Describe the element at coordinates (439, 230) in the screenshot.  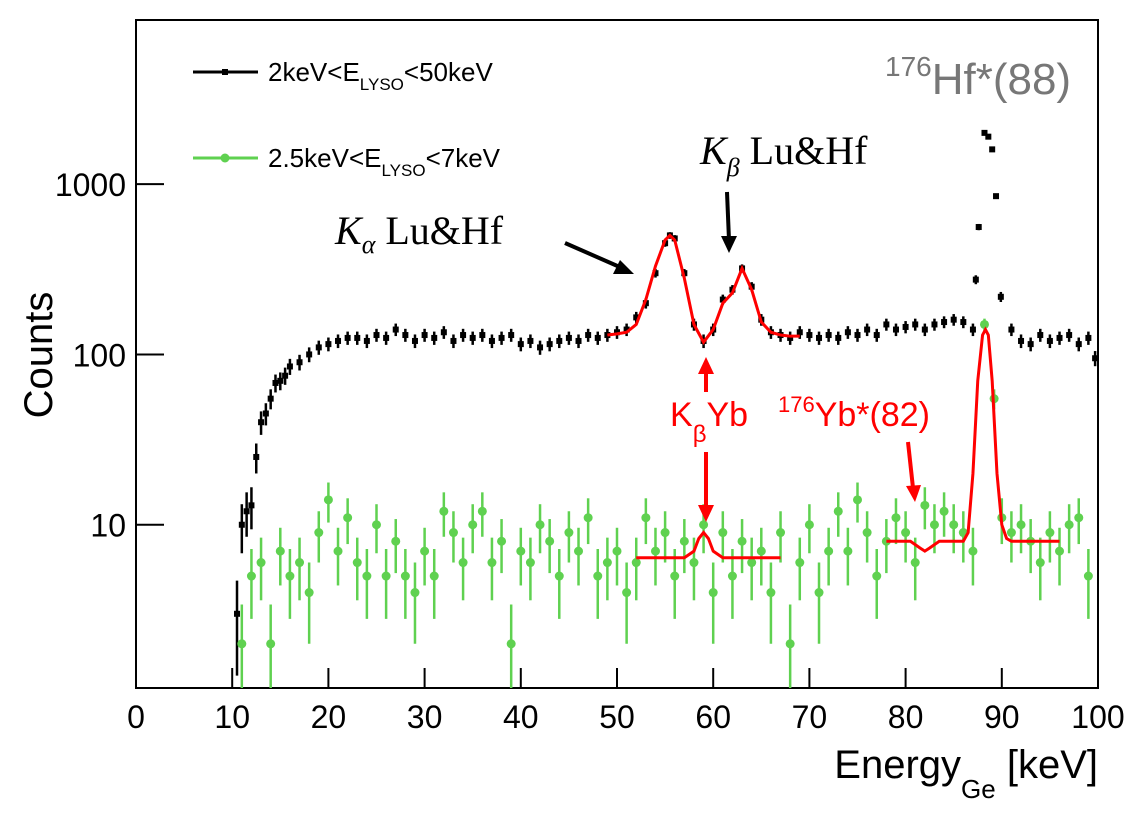
I see `annotation-rest: Lu&Hf` at that location.